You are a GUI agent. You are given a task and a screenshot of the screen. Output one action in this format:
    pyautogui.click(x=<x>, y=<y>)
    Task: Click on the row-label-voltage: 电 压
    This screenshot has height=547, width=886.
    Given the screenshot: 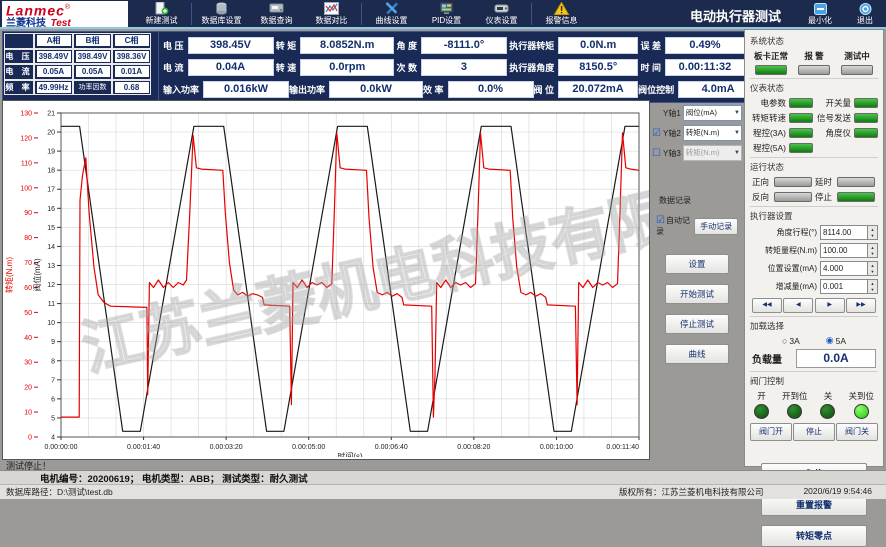 What is the action you would take?
    pyautogui.click(x=19, y=56)
    